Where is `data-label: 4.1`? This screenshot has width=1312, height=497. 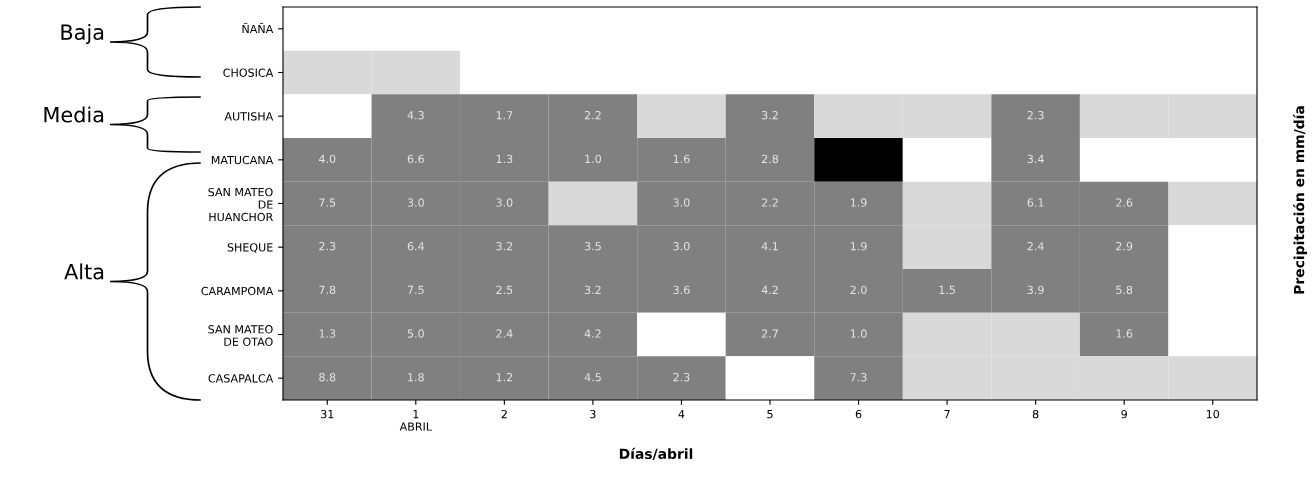
data-label: 4.1 is located at coordinates (769, 246).